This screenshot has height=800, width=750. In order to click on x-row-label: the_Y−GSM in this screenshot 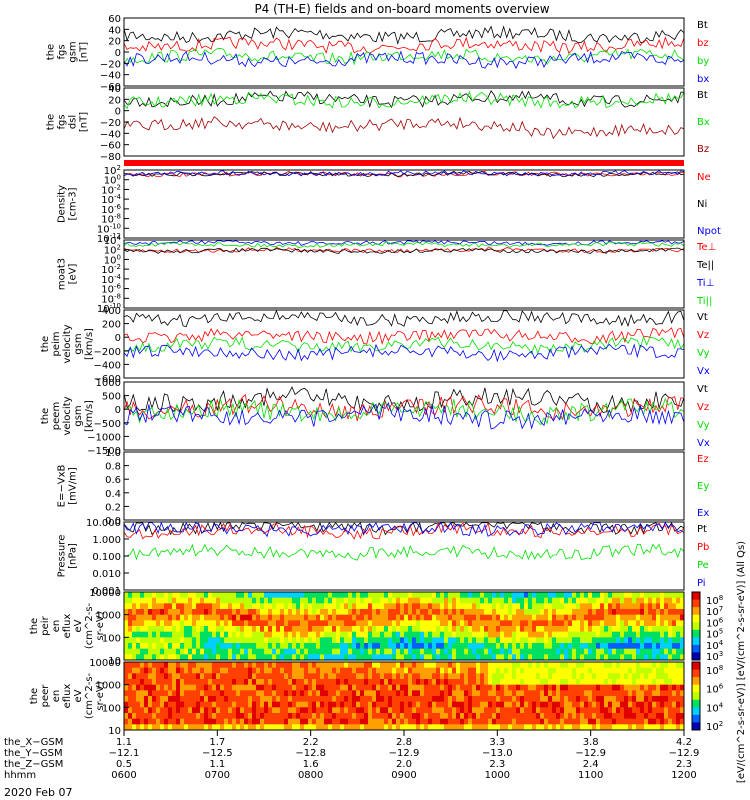, I will do `click(33, 753)`.